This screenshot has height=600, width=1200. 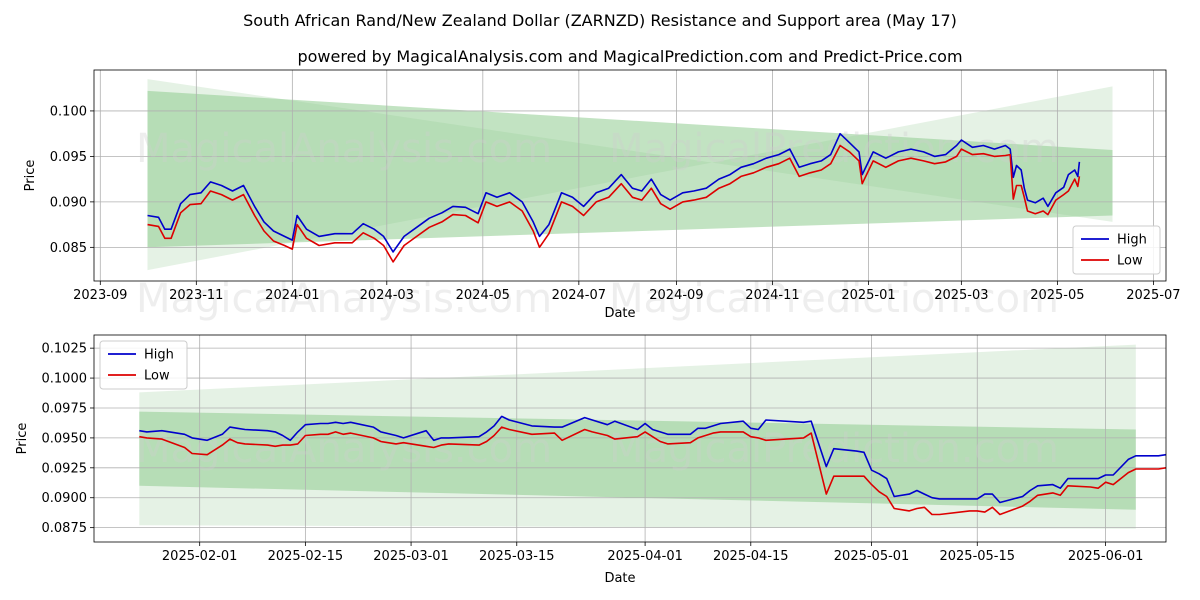 What do you see at coordinates (676, 295) in the screenshot?
I see `x-tick-label: 2024-09` at bounding box center [676, 295].